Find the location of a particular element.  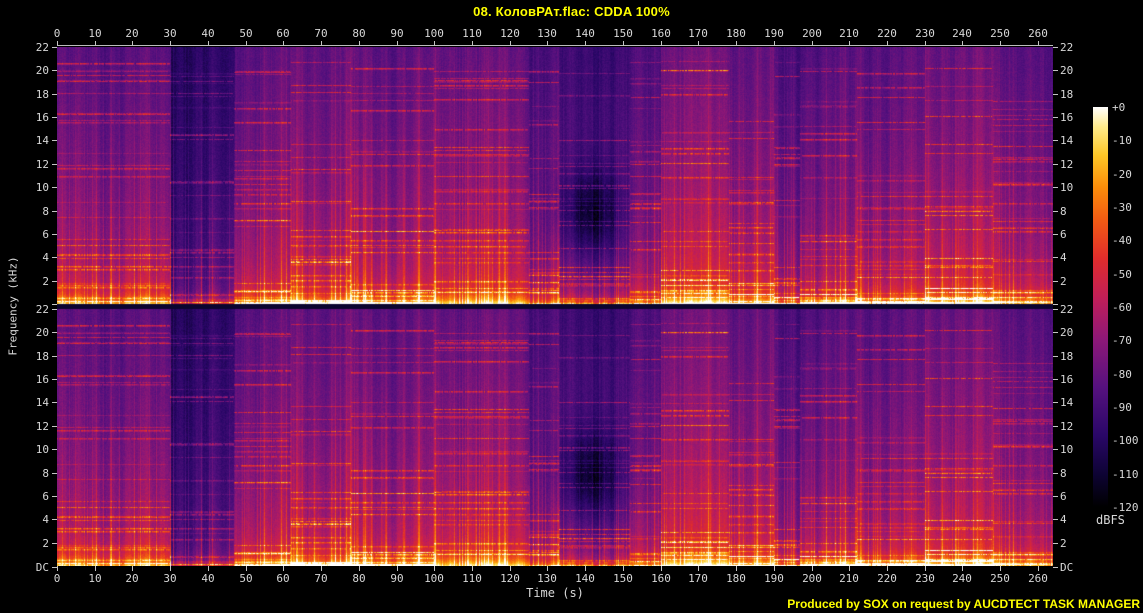

time-tick-label-bottom: 260 is located at coordinates (1038, 578).